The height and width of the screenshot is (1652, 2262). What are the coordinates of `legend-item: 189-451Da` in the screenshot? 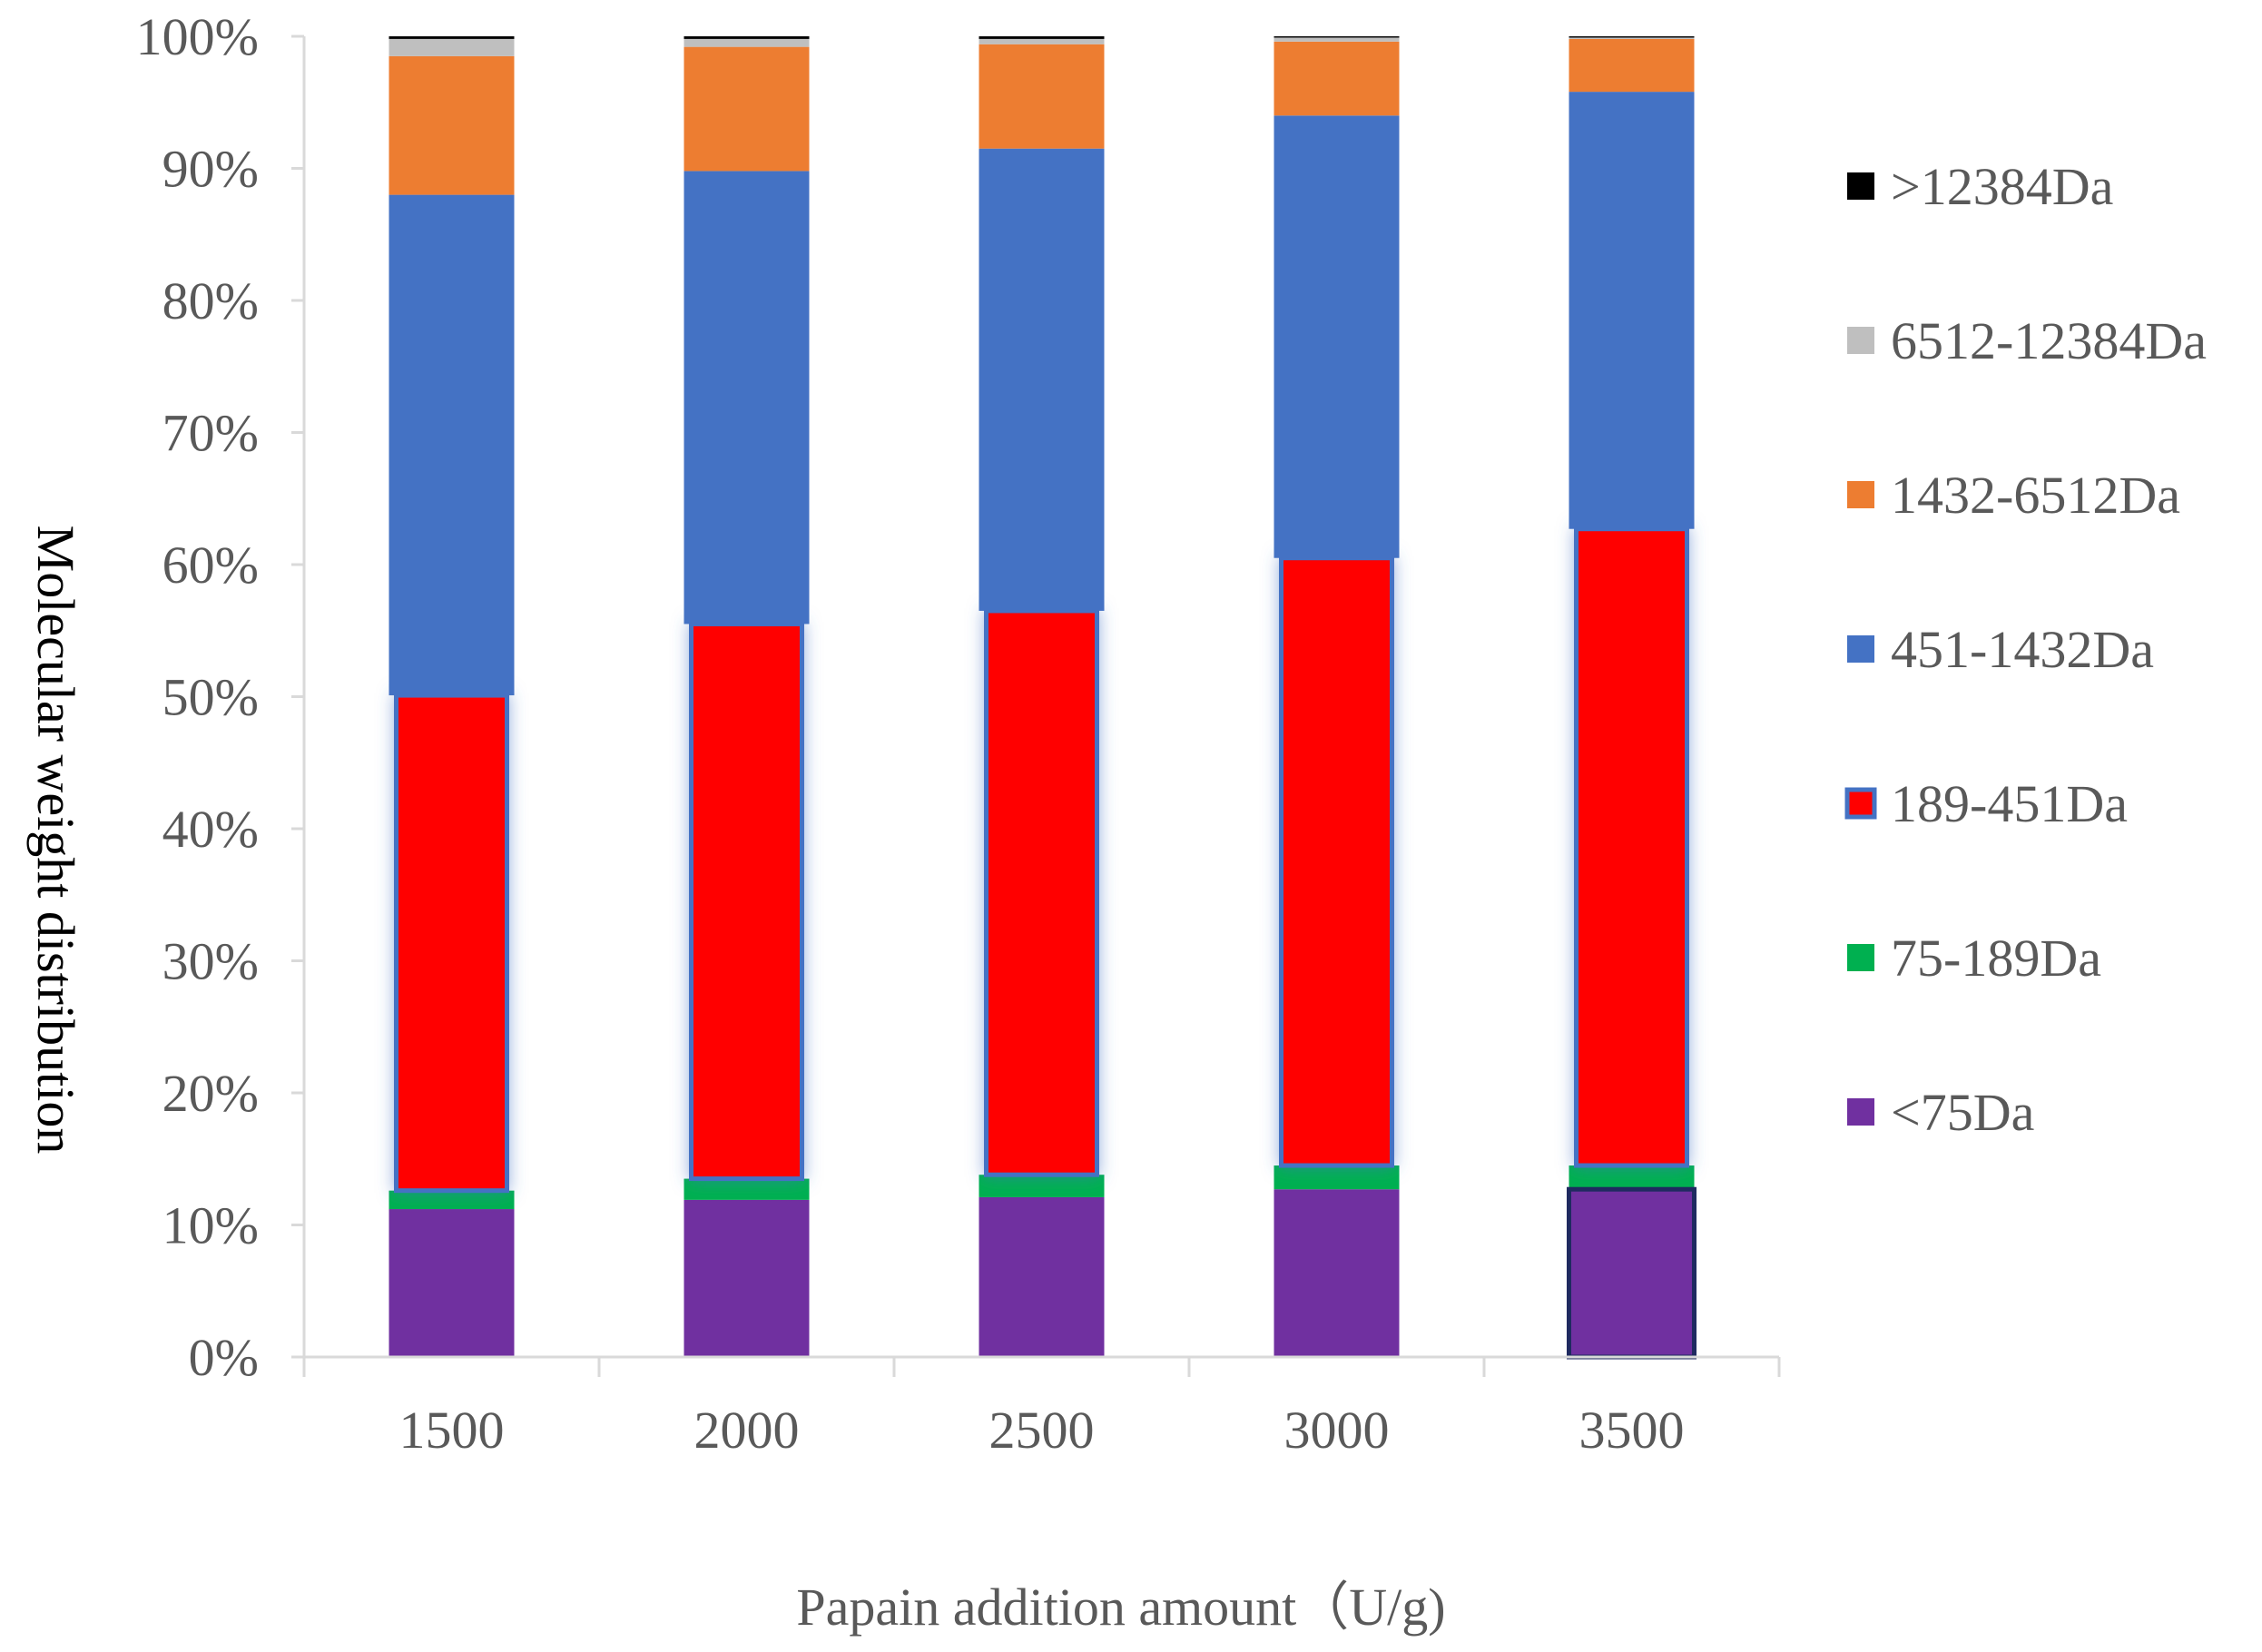 It's located at (1986, 803).